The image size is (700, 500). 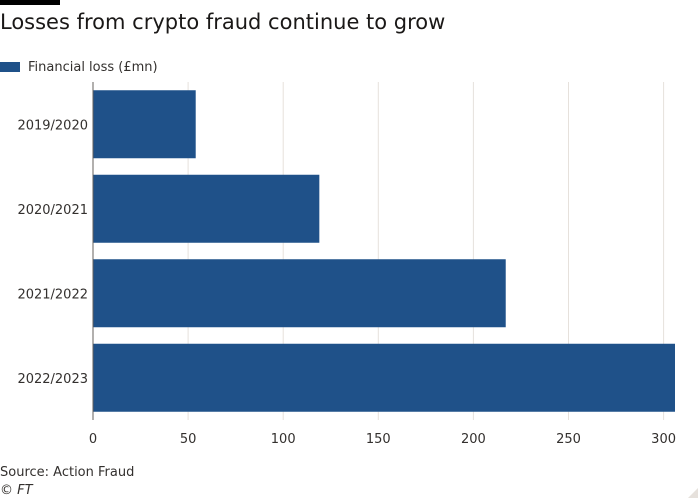 I want to click on x-tick-label: 300, so click(x=663, y=439).